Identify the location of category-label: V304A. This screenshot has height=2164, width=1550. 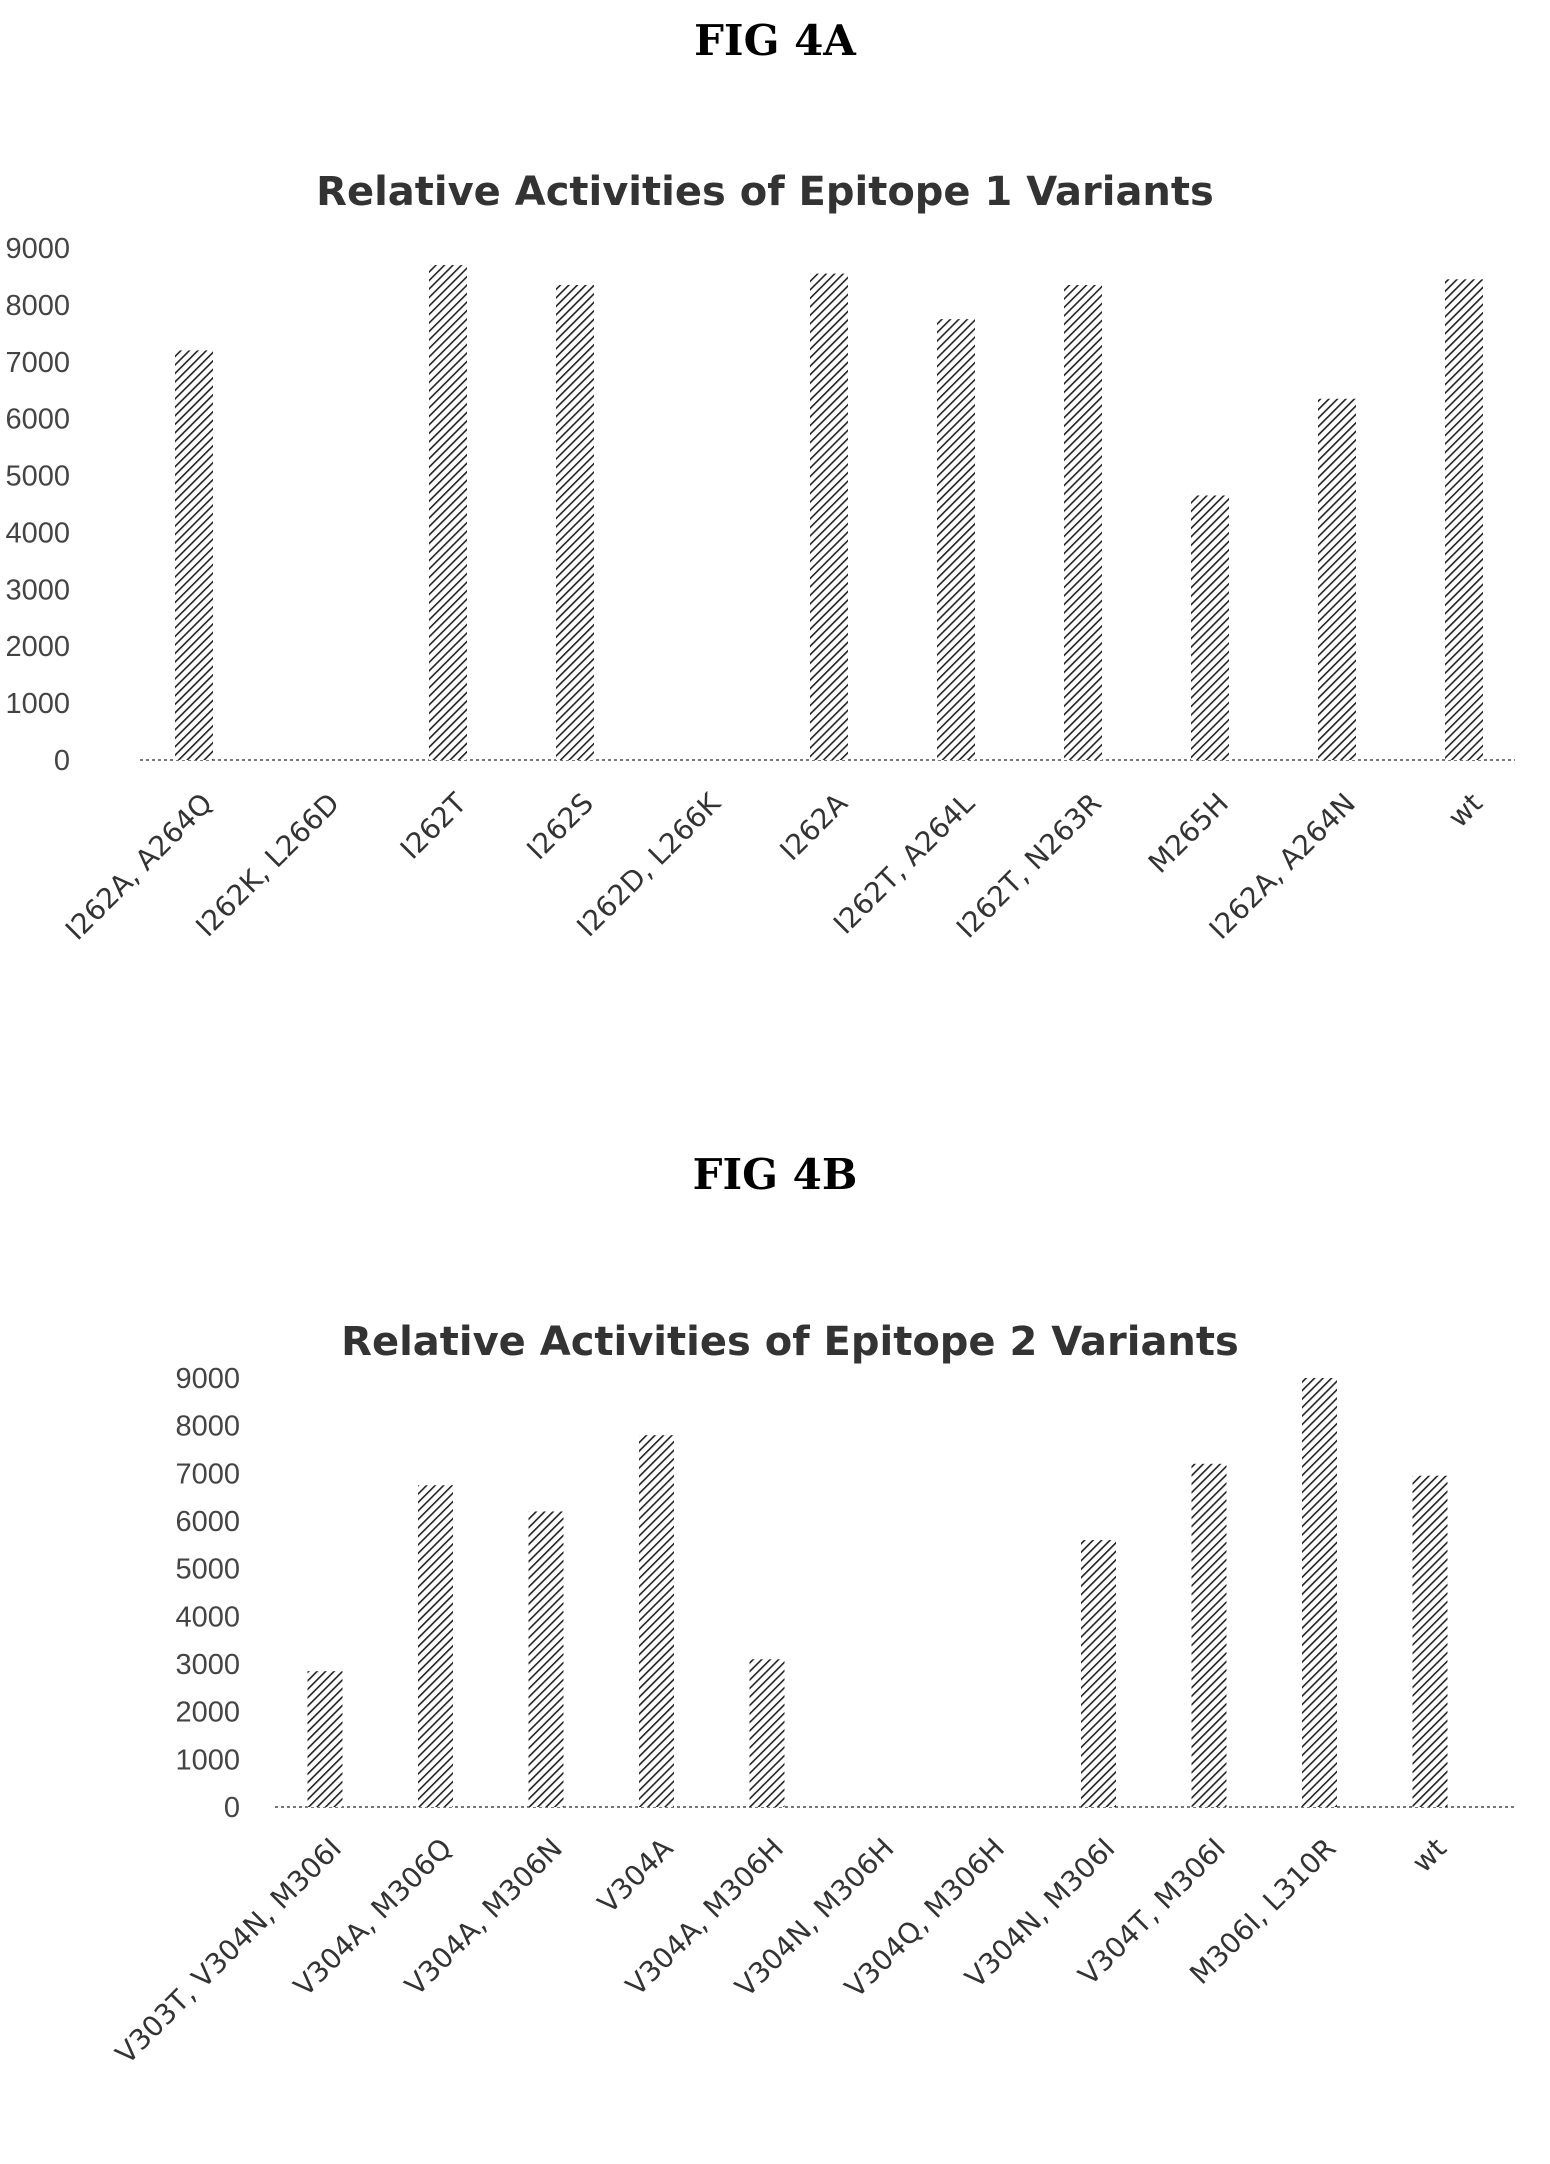
(635, 1876).